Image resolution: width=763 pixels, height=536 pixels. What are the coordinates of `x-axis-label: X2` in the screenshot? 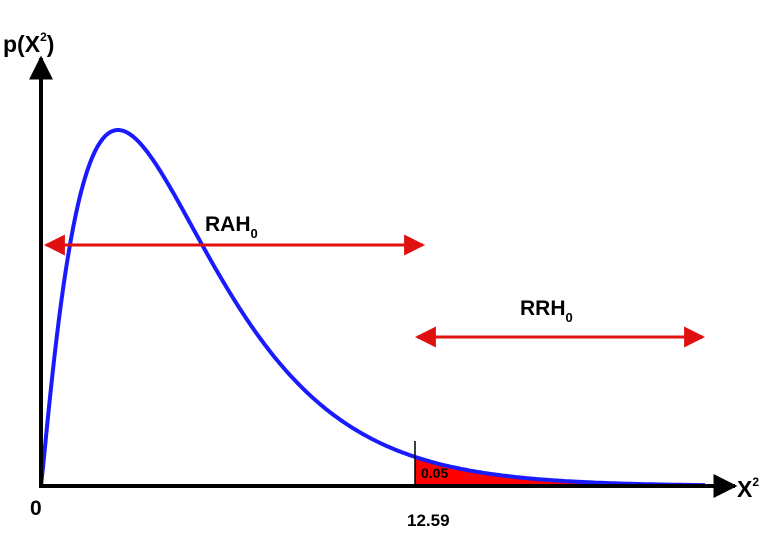 It's located at (748, 488).